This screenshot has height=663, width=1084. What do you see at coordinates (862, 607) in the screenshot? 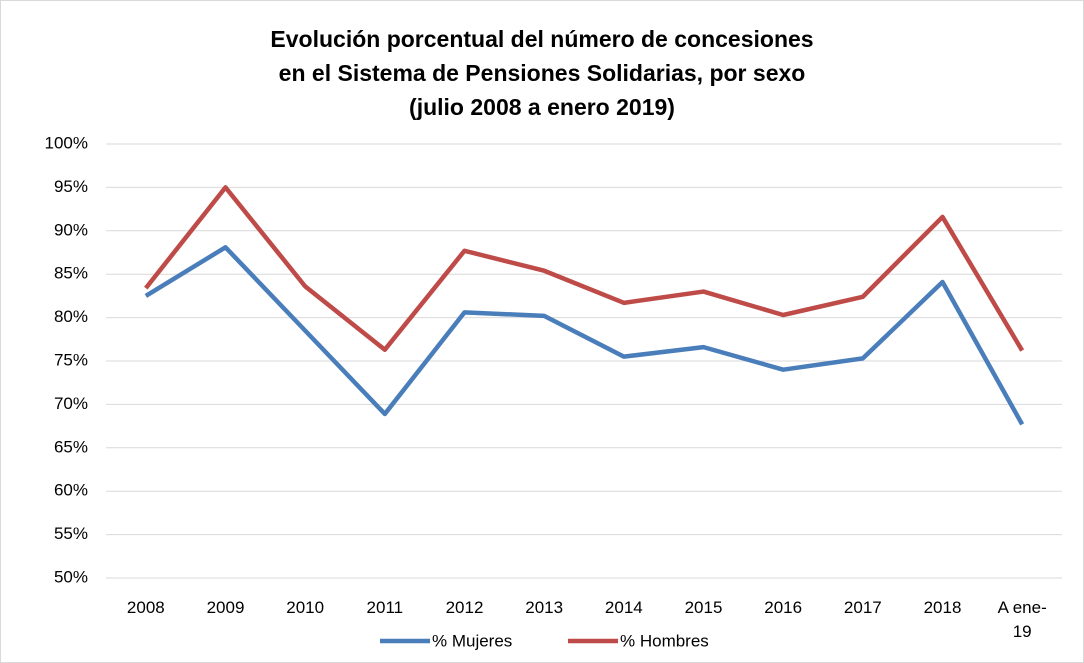
I see `x-tick-label: 2017` at bounding box center [862, 607].